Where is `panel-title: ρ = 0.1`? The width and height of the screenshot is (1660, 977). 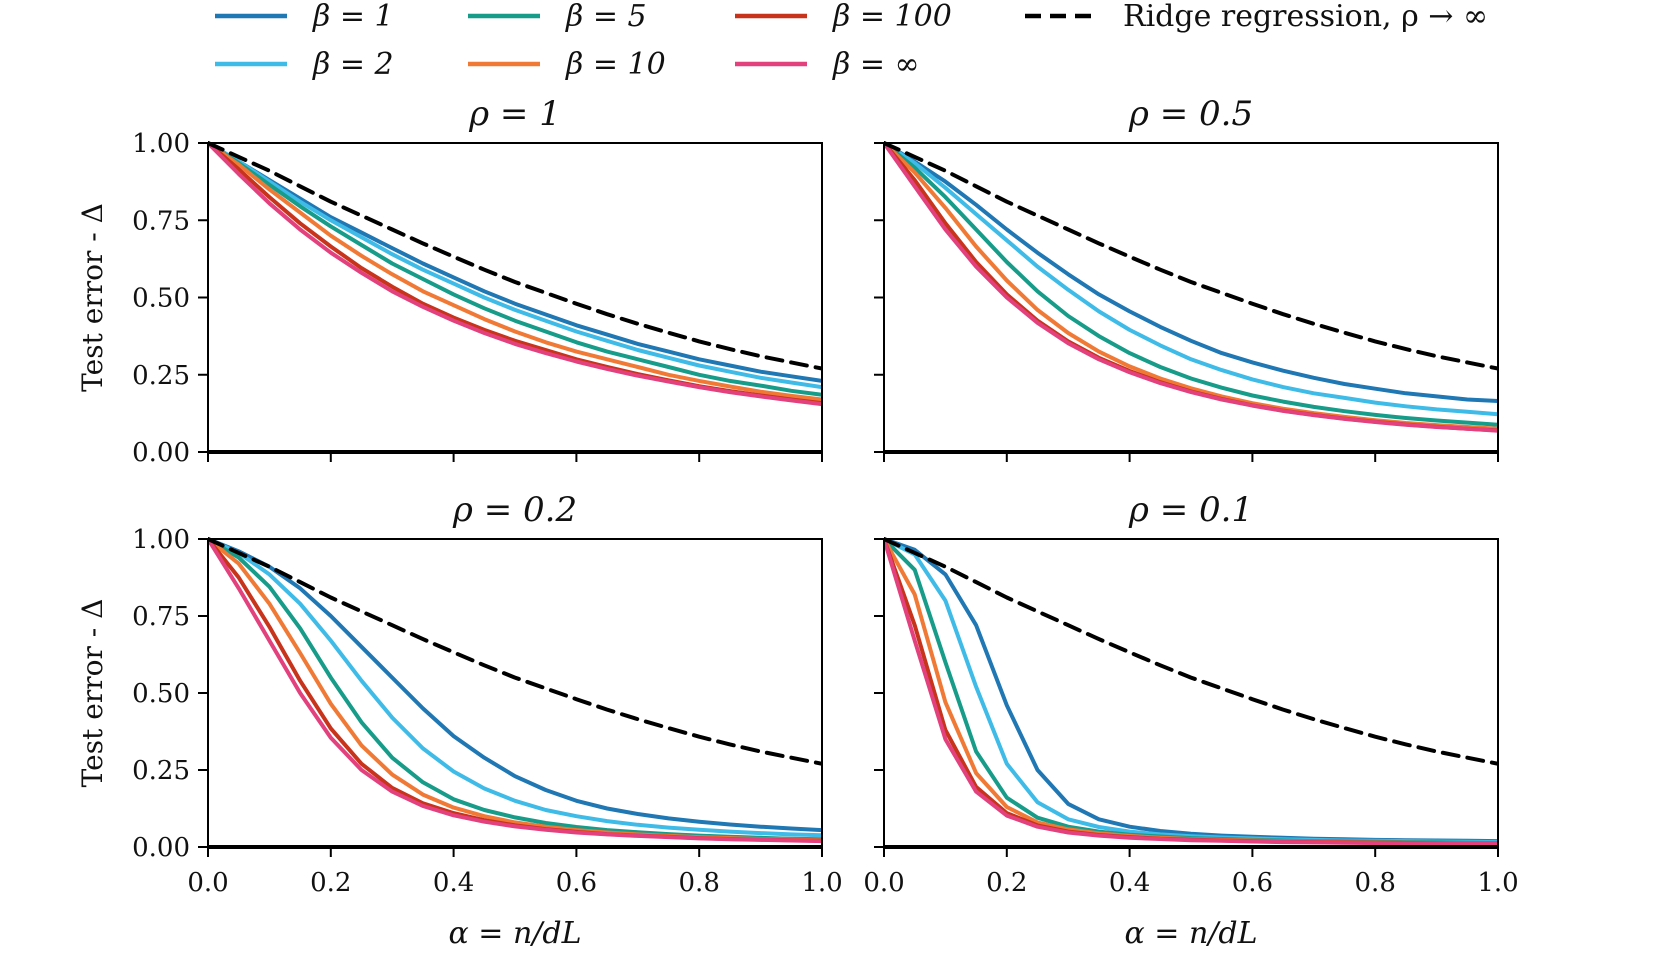 panel-title: ρ = 0.1 is located at coordinates (1190, 510).